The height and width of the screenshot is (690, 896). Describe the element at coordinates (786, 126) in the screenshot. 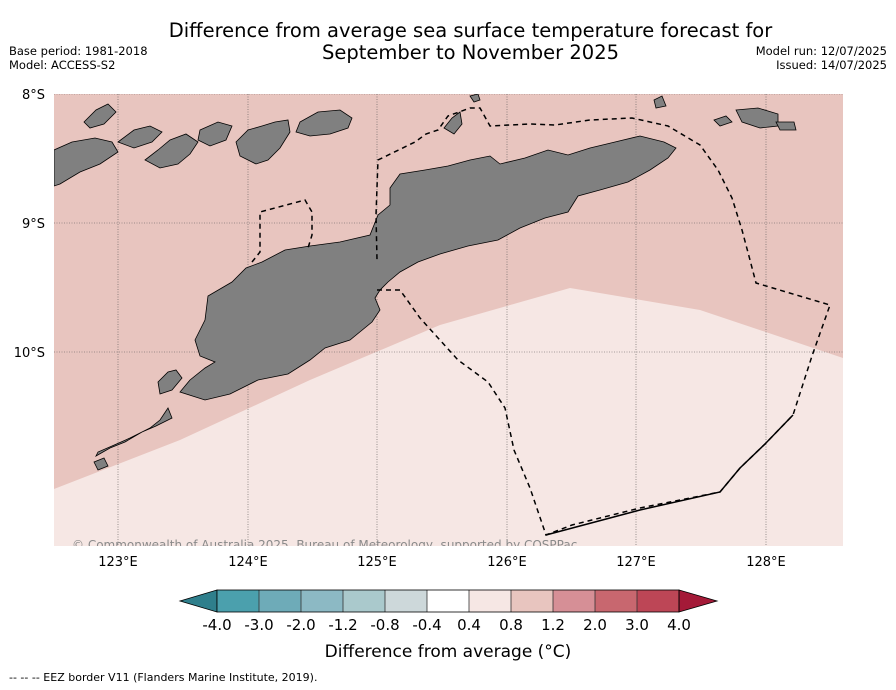

I see `moa-island` at that location.